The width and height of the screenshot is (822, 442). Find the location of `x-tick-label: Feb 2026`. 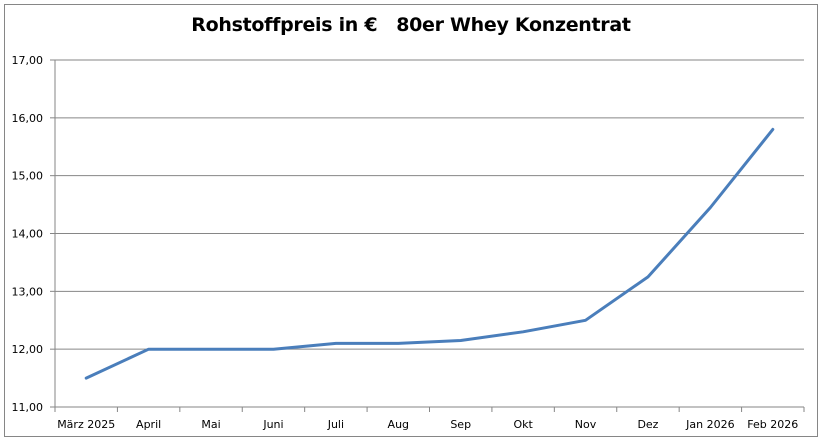

x-tick-label: Feb 2026 is located at coordinates (772, 424).